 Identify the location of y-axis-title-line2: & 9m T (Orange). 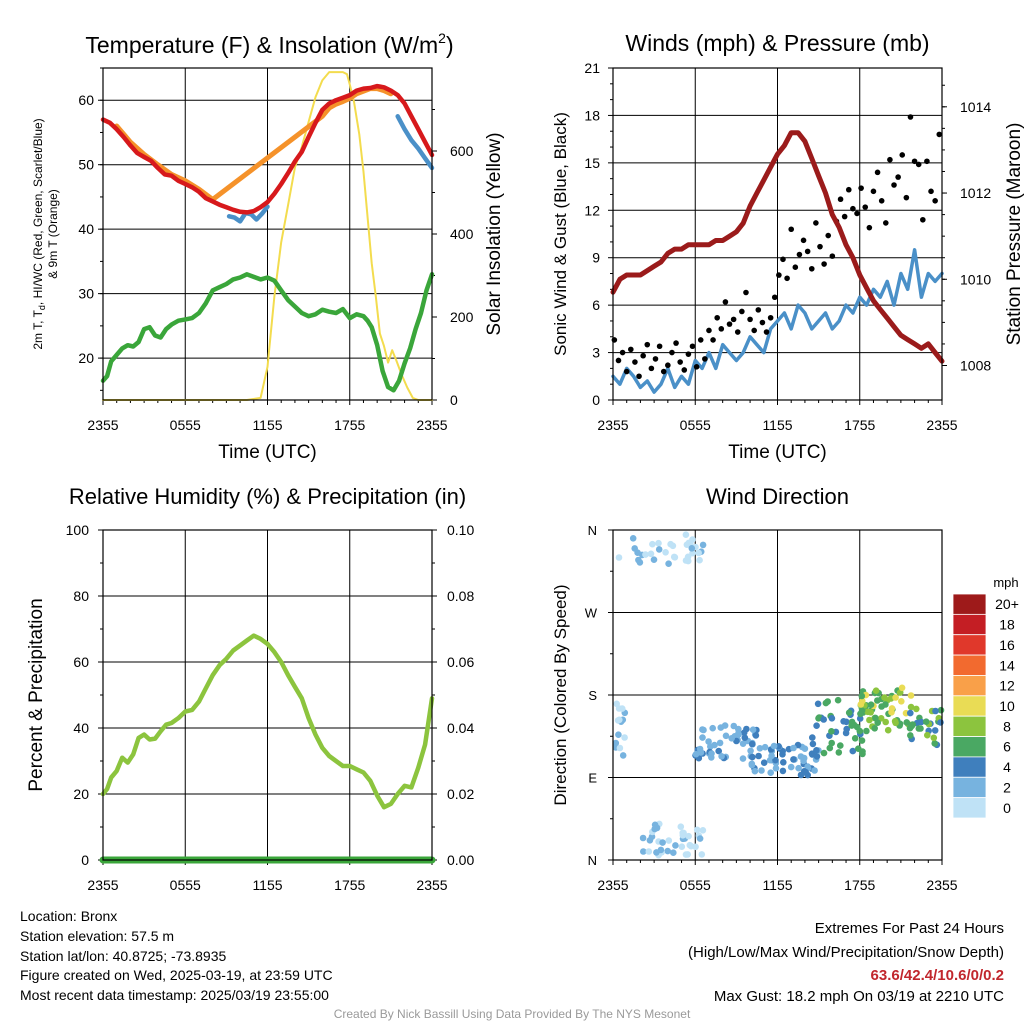
(53, 234).